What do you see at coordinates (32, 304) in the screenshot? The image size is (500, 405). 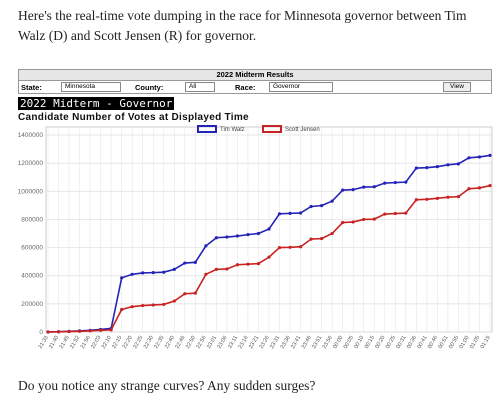 I see `y-tick-label: 200000` at bounding box center [32, 304].